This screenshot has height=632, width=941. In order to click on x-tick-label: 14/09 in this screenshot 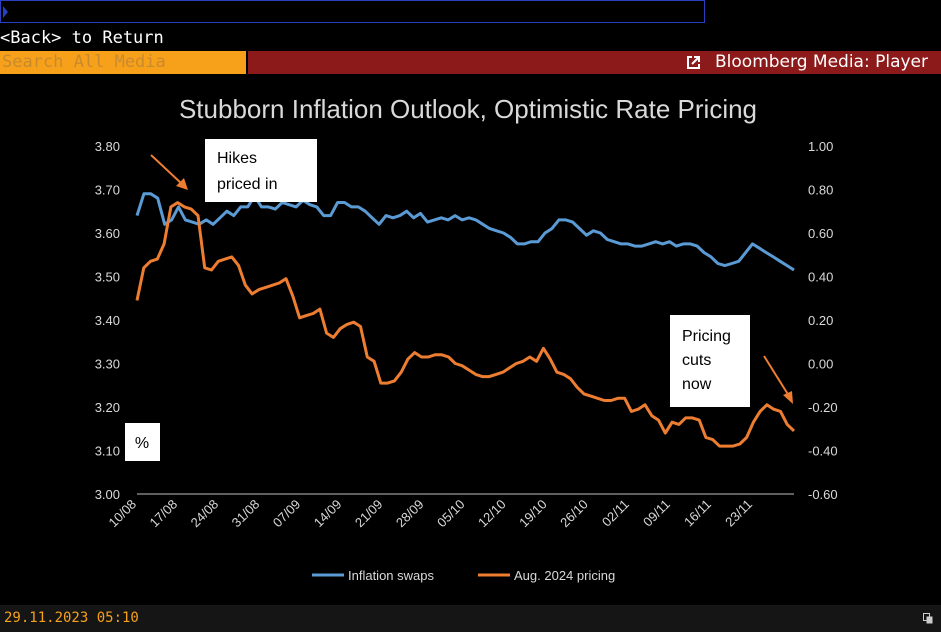, I will do `click(328, 514)`.